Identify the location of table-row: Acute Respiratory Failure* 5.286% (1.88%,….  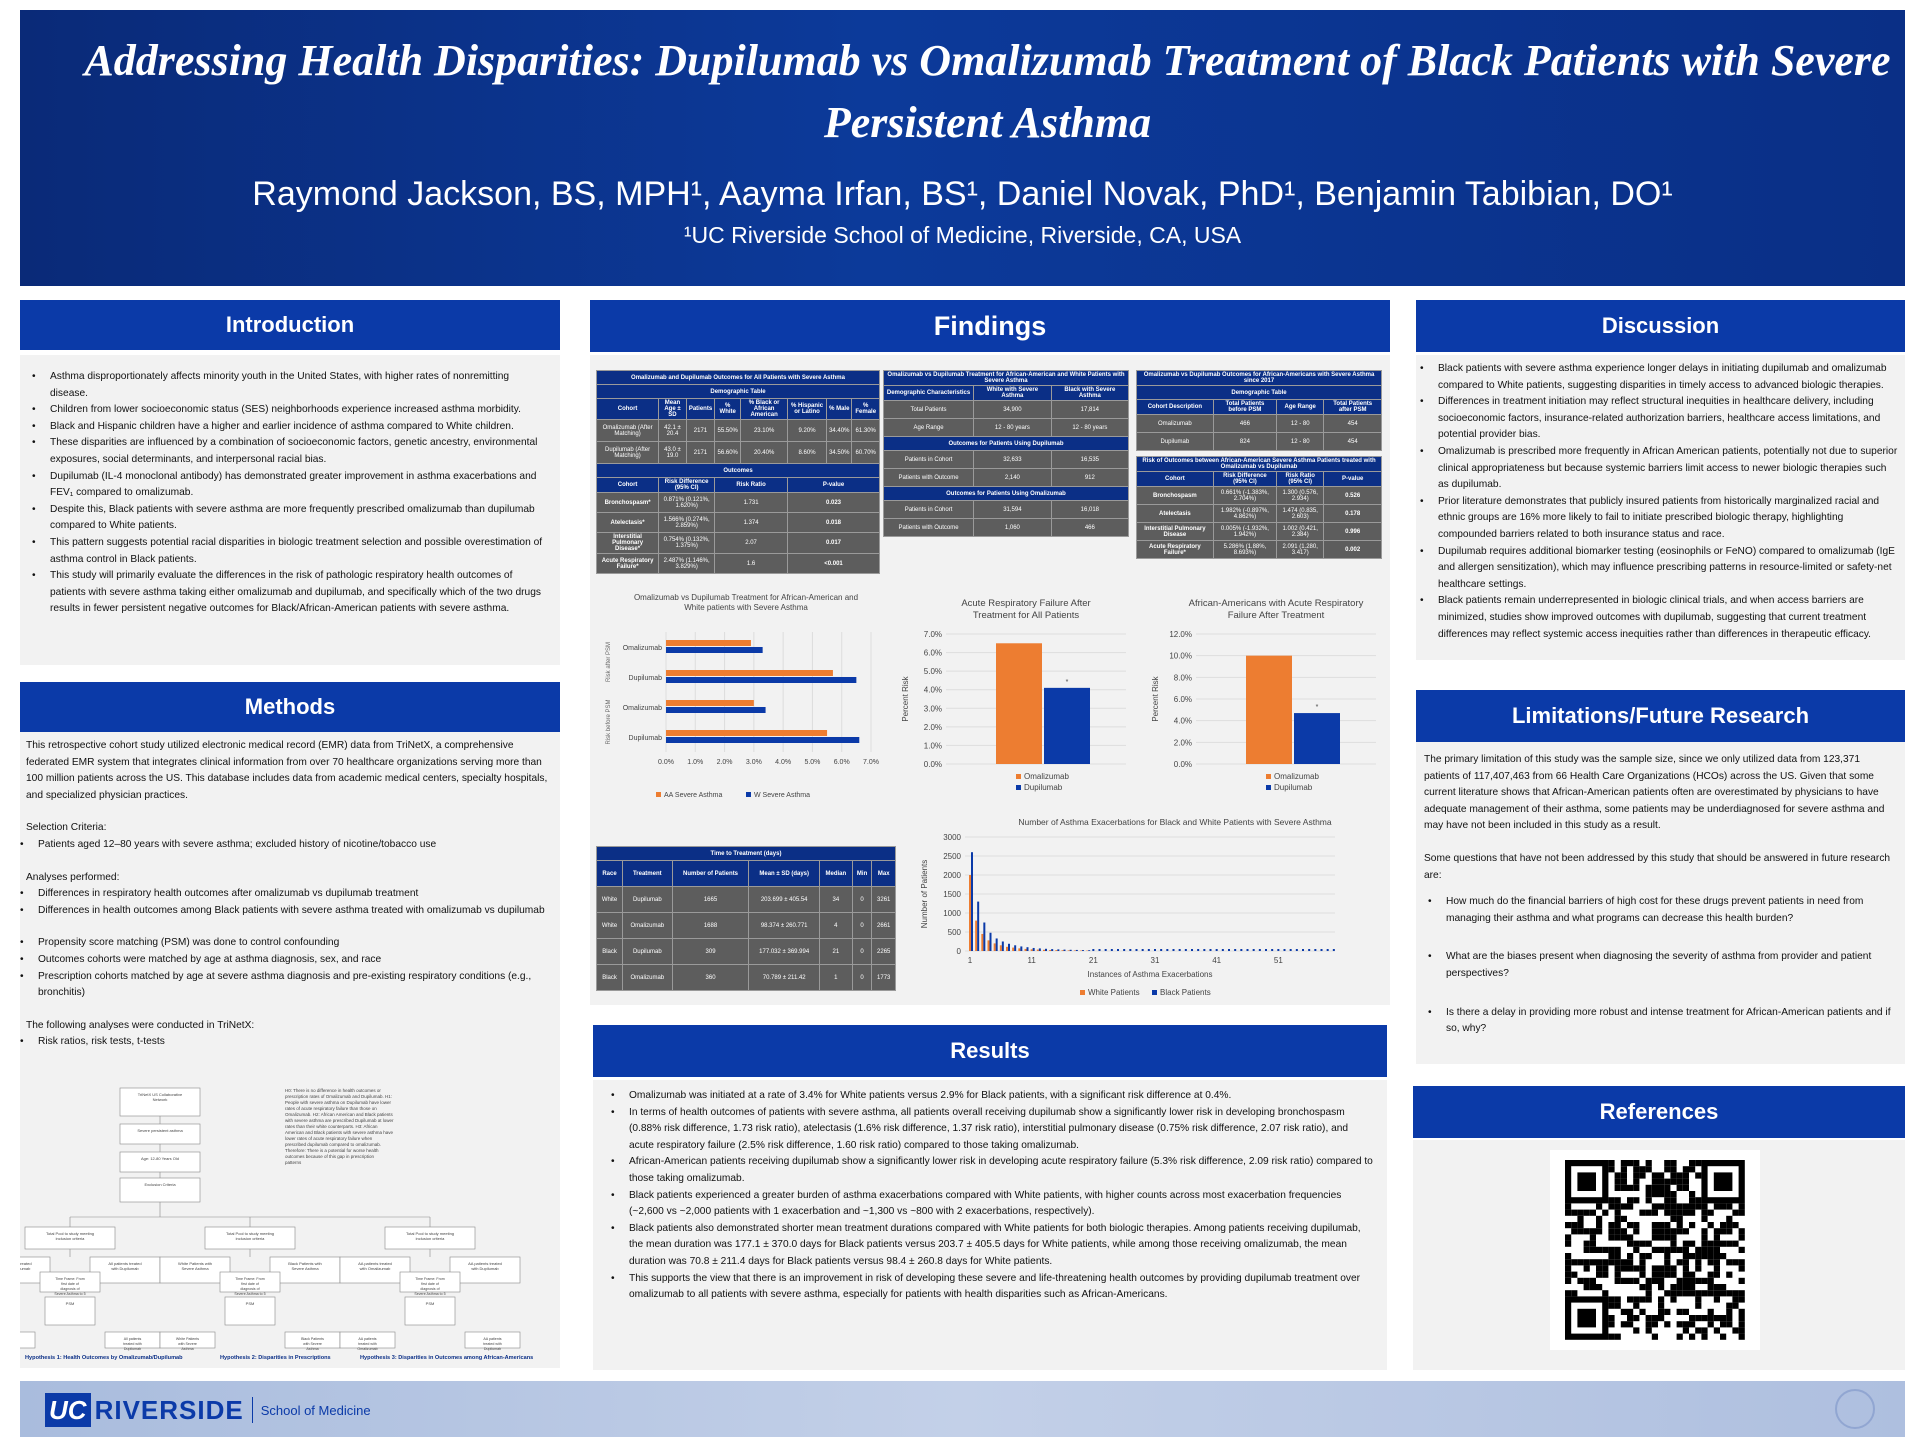
(1259, 549).